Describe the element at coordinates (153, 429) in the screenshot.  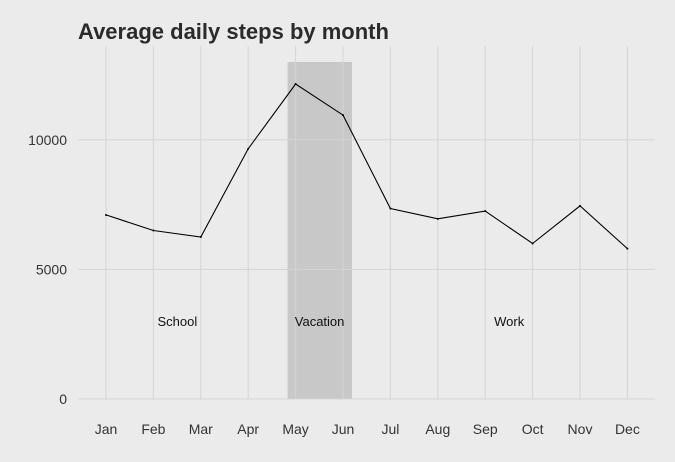
I see `x-tick-label: Feb` at that location.